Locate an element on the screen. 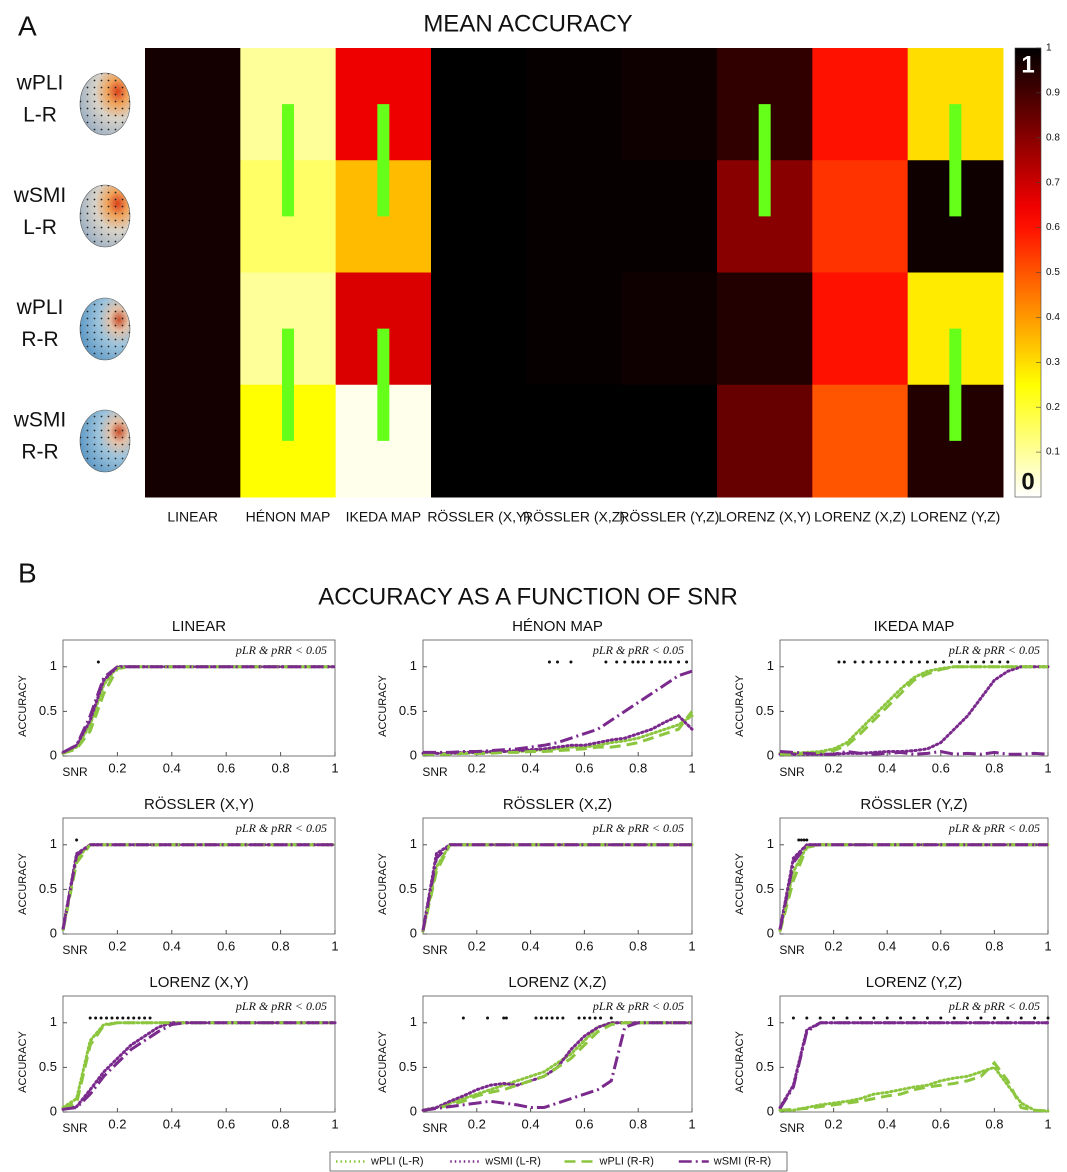  row-label: wSMI is located at coordinates (40, 195).